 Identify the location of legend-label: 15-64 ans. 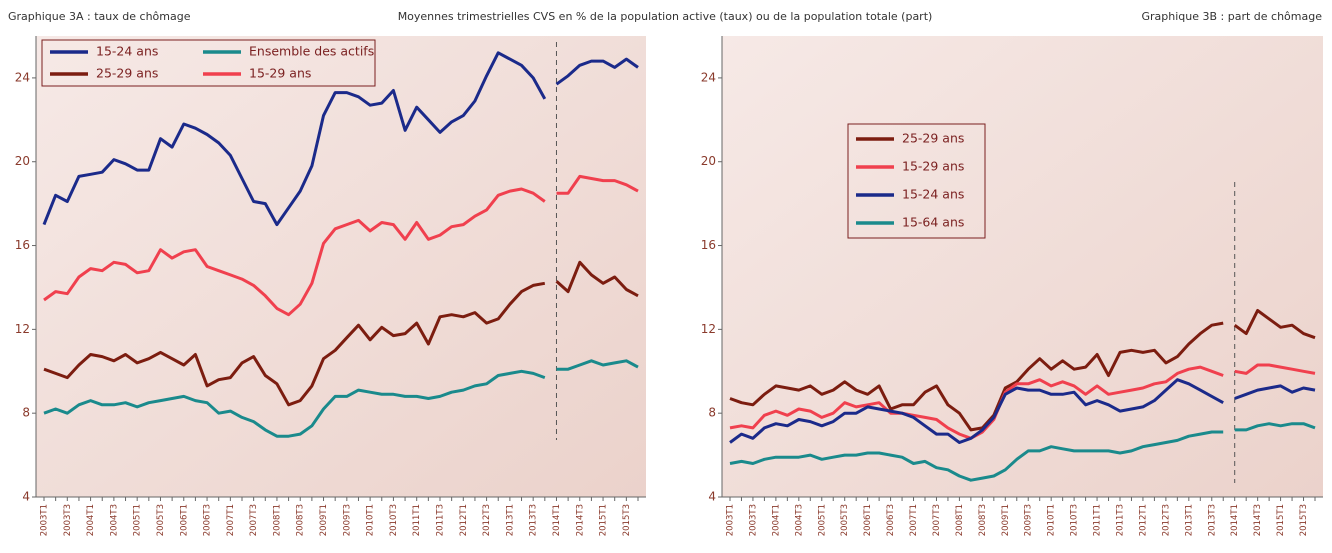
(933, 222).